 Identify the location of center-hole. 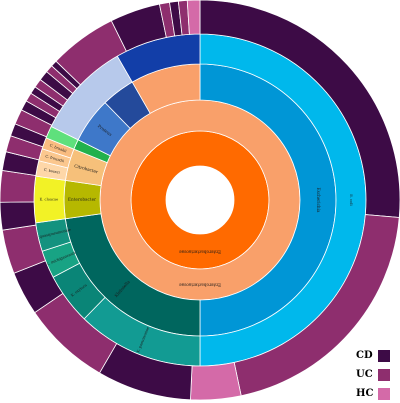
(200, 200).